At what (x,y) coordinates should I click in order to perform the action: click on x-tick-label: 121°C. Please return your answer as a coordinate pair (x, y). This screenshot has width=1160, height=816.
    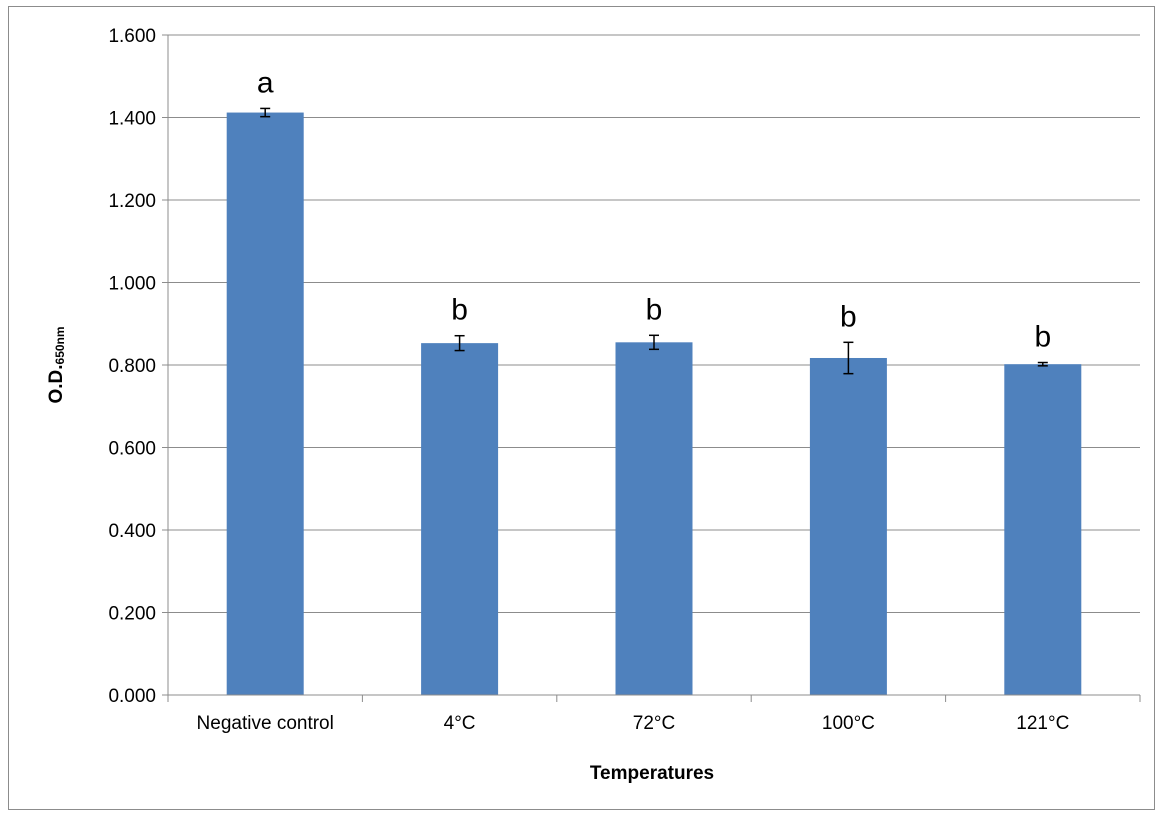
    Looking at the image, I should click on (1042, 723).